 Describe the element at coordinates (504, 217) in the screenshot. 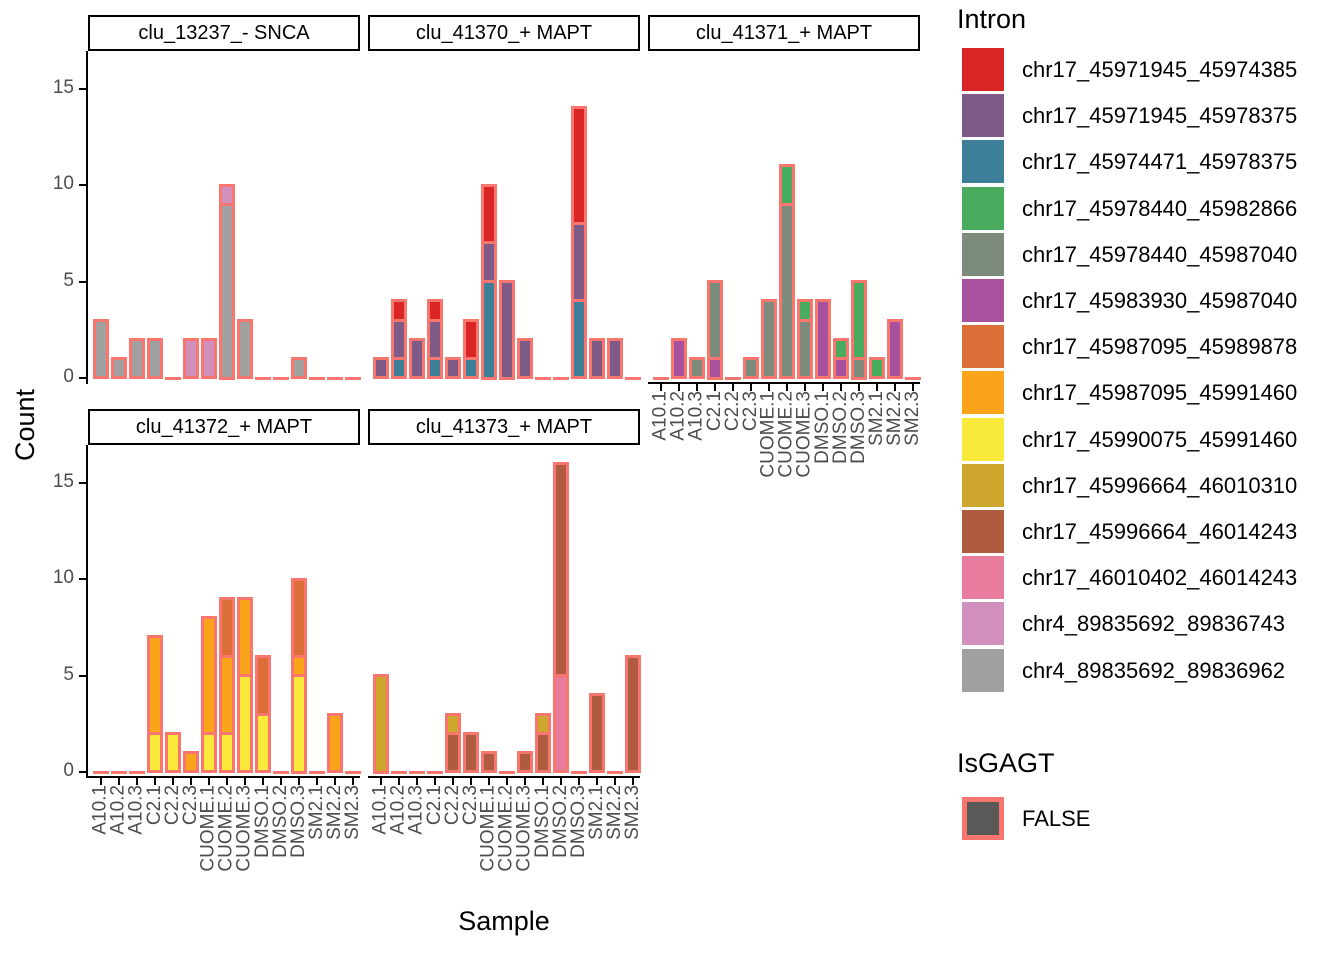

I see `facet-panel` at that location.